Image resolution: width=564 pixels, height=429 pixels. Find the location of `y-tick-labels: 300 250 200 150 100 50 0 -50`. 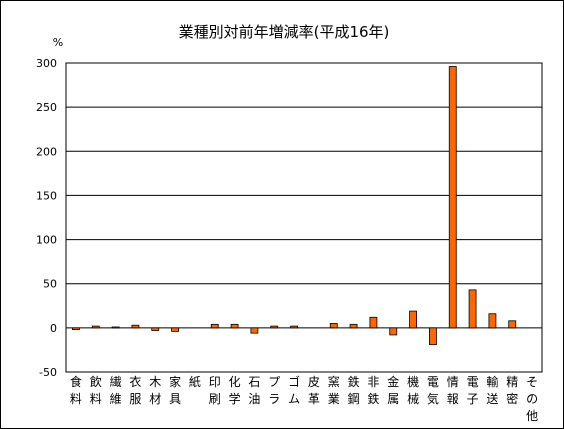

y-tick-labels: 300 250 200 150 100 50 0 -50 is located at coordinates (46, 218).